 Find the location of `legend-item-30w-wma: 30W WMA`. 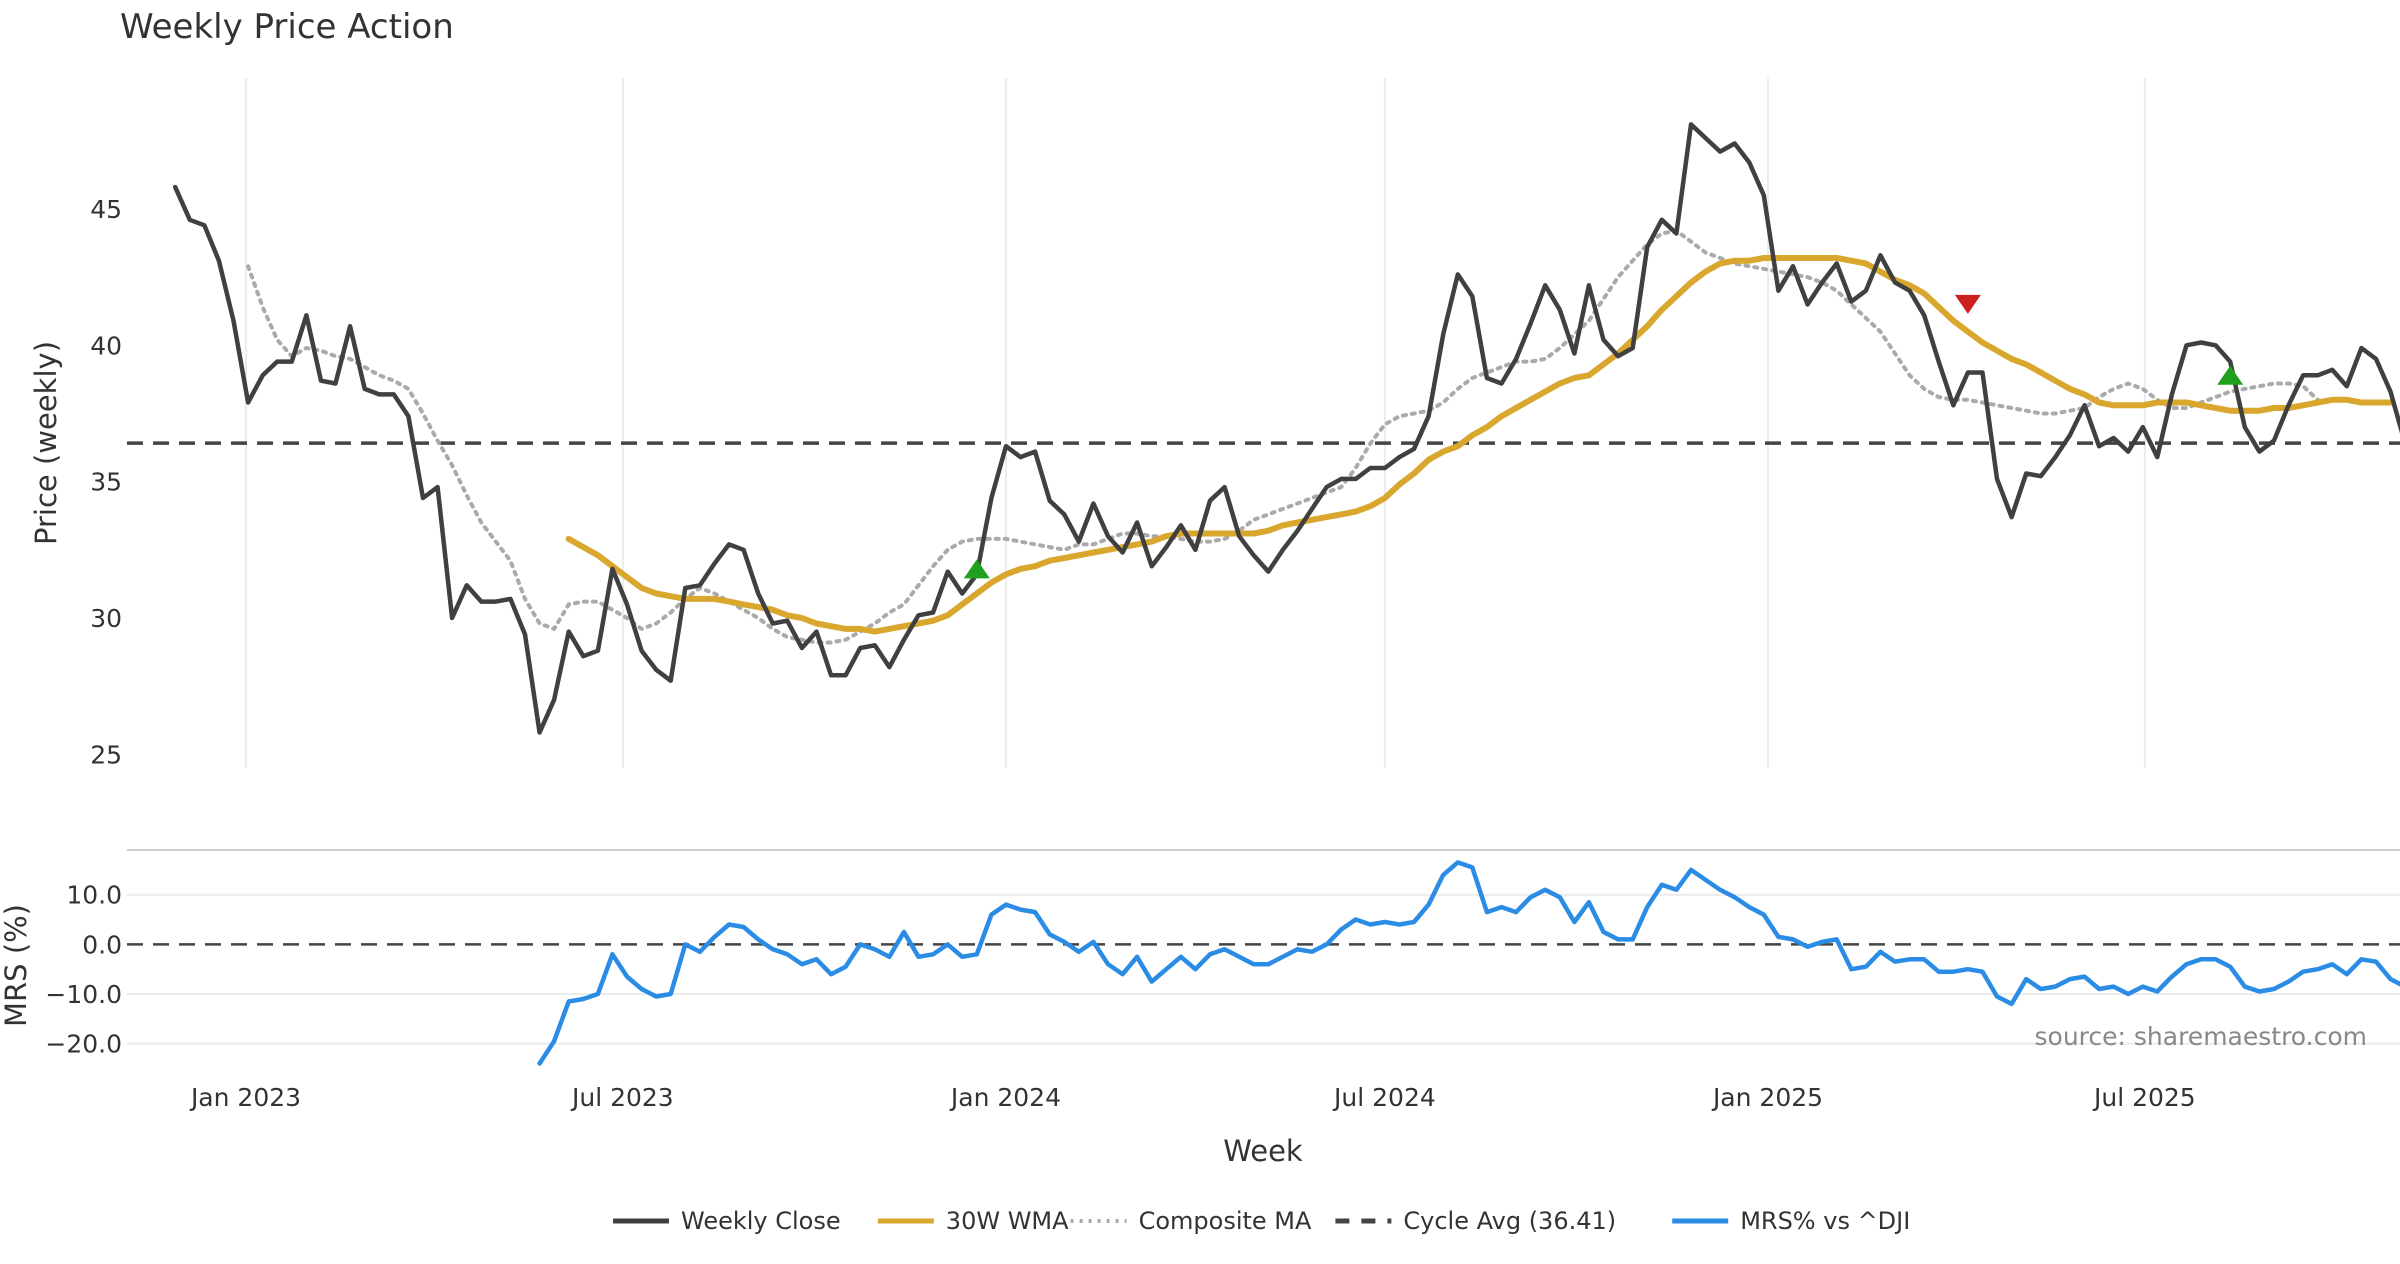

legend-item-30w-wma: 30W WMA is located at coordinates (973, 1221).